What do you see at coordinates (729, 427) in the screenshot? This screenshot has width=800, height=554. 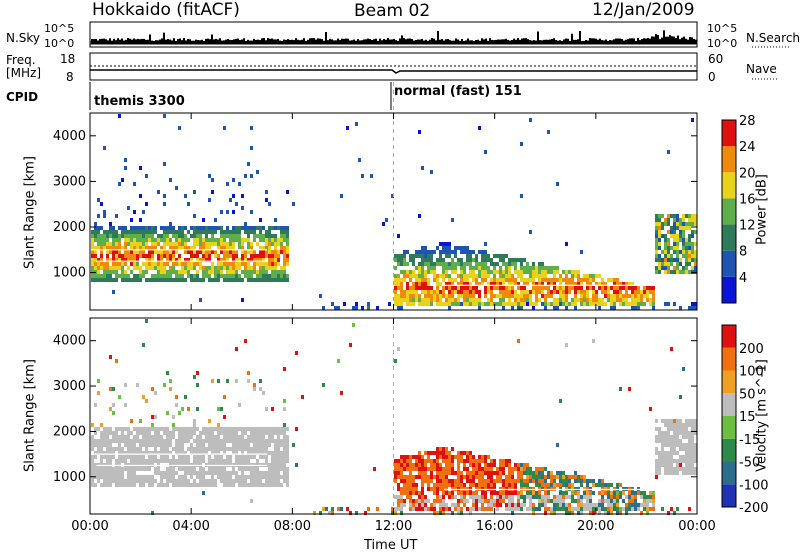 I see `velocity-colorbar-segment` at bounding box center [729, 427].